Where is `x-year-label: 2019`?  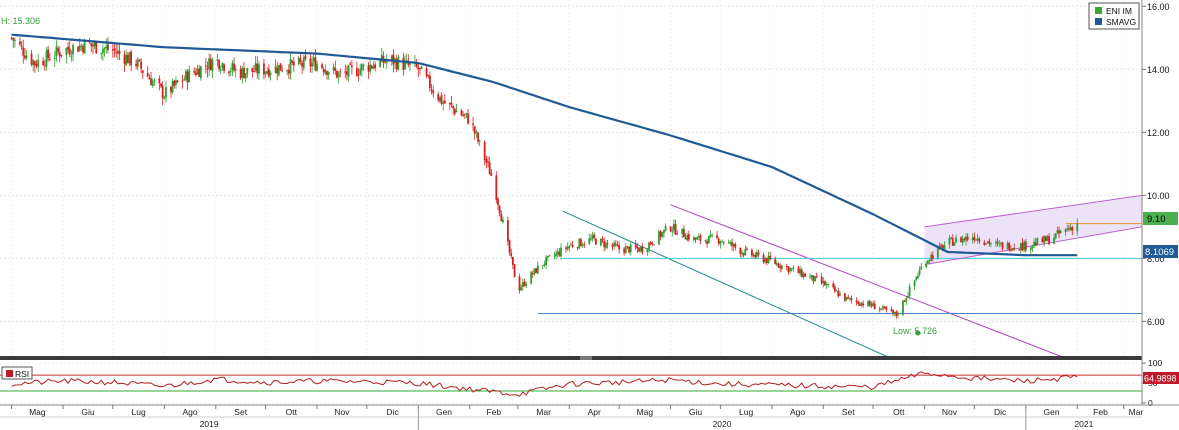 x-year-label: 2019 is located at coordinates (209, 424).